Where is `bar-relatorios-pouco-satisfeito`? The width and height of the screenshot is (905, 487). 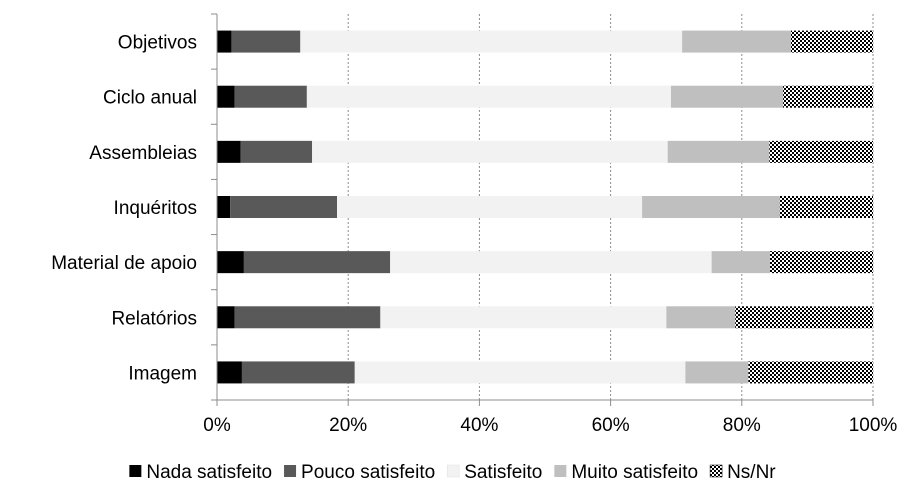
bar-relatorios-pouco-satisfeito is located at coordinates (307, 317).